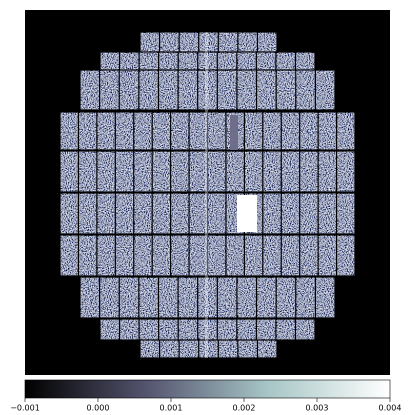  What do you see at coordinates (247, 213) in the screenshot?
I see `bright-patch` at bounding box center [247, 213].